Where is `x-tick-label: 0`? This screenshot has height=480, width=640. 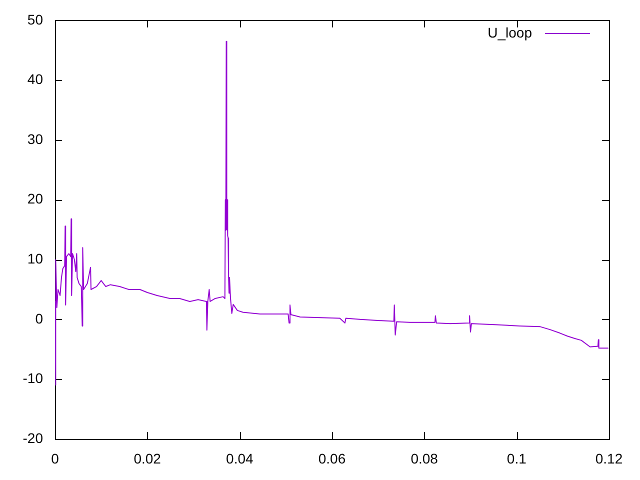
x-tick-label: 0 is located at coordinates (55, 458).